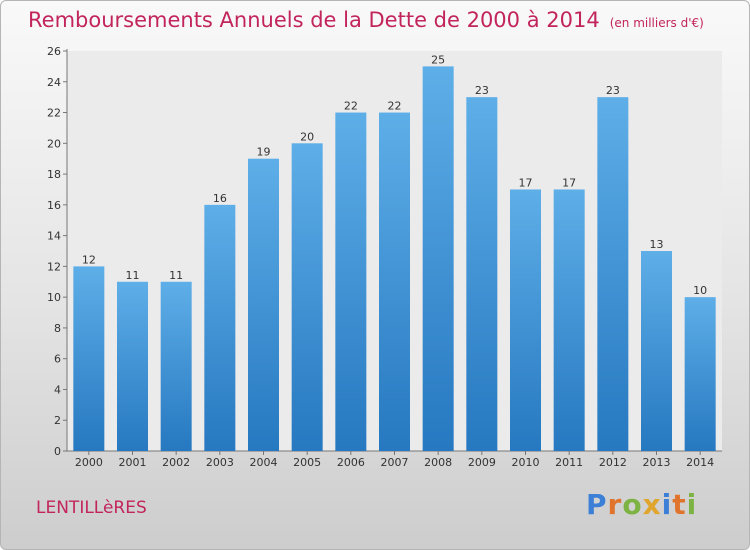  I want to click on x-tick-label: 2007, so click(395, 462).